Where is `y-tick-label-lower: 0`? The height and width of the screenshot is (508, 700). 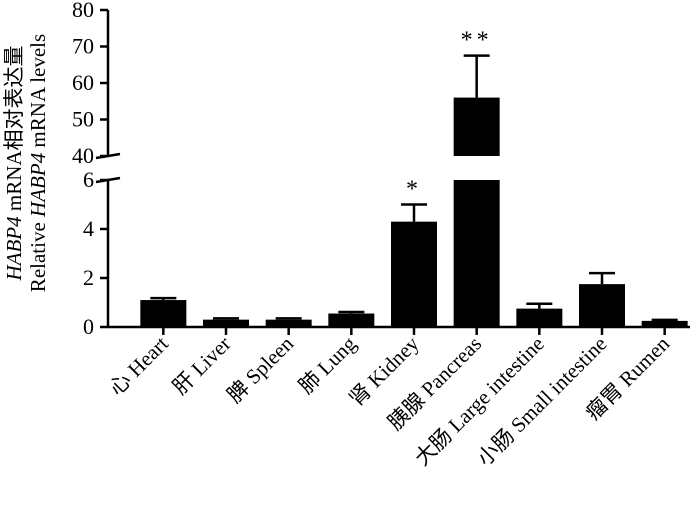
y-tick-label-lower: 0 is located at coordinates (88, 326).